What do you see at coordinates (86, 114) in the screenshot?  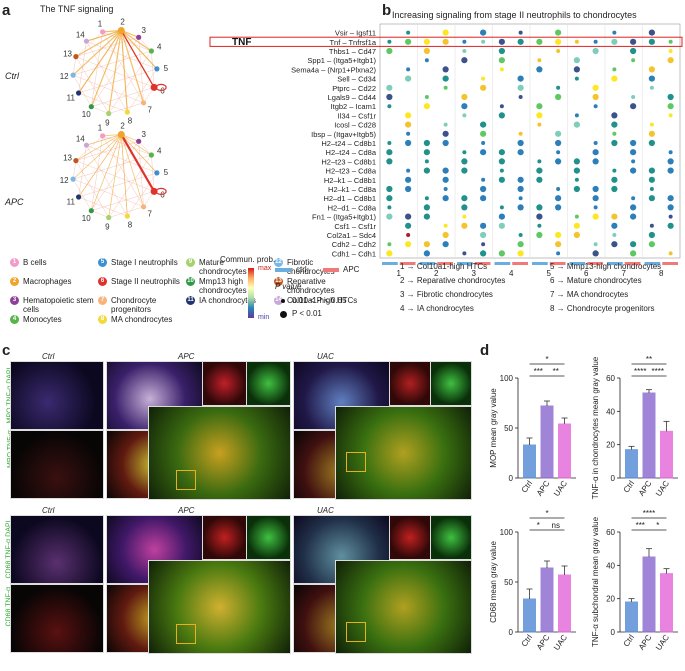 I see `network-node-label: 10` at bounding box center [86, 114].